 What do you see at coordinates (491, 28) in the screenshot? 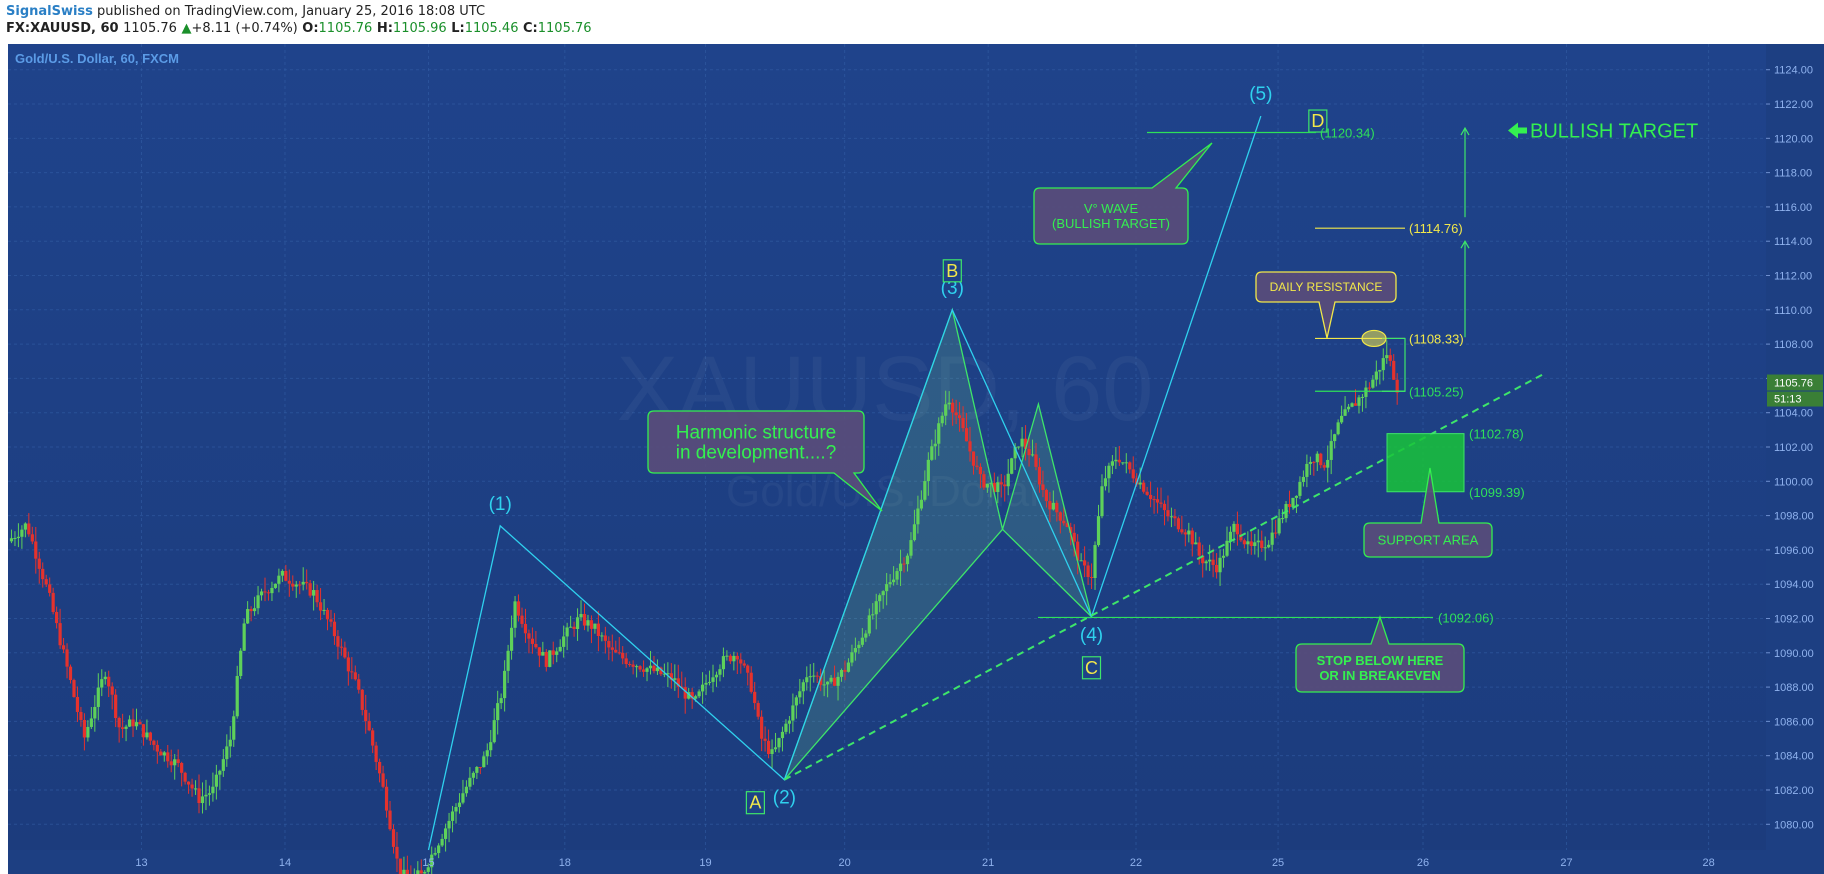
I see `low-value: 1105.46` at bounding box center [491, 28].